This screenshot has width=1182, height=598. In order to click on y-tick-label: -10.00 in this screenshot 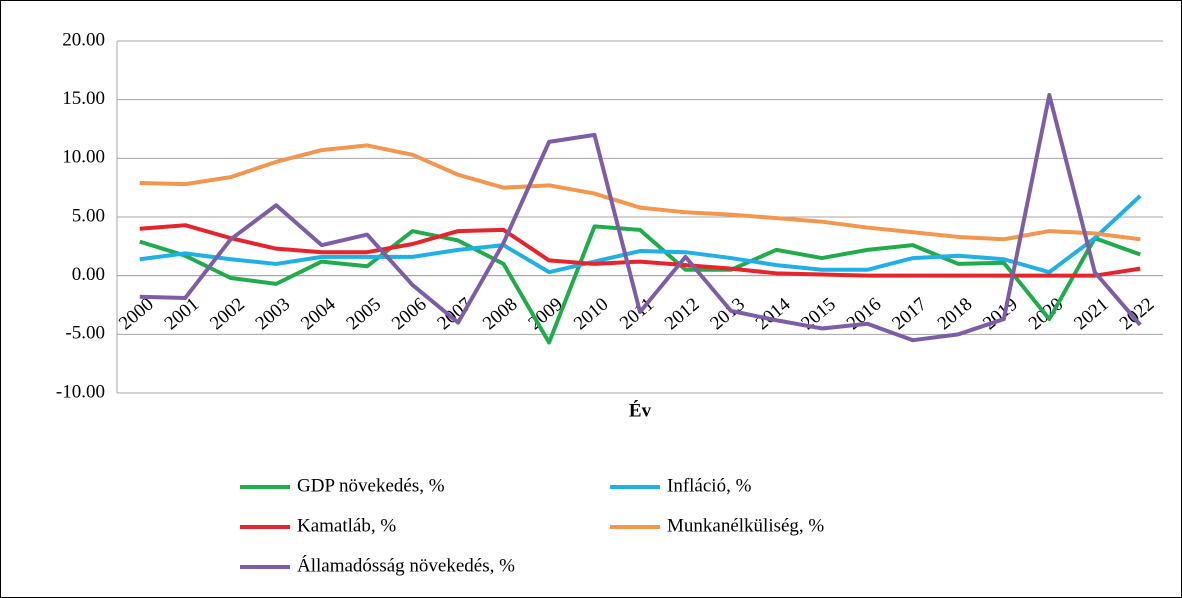, I will do `click(80, 391)`.